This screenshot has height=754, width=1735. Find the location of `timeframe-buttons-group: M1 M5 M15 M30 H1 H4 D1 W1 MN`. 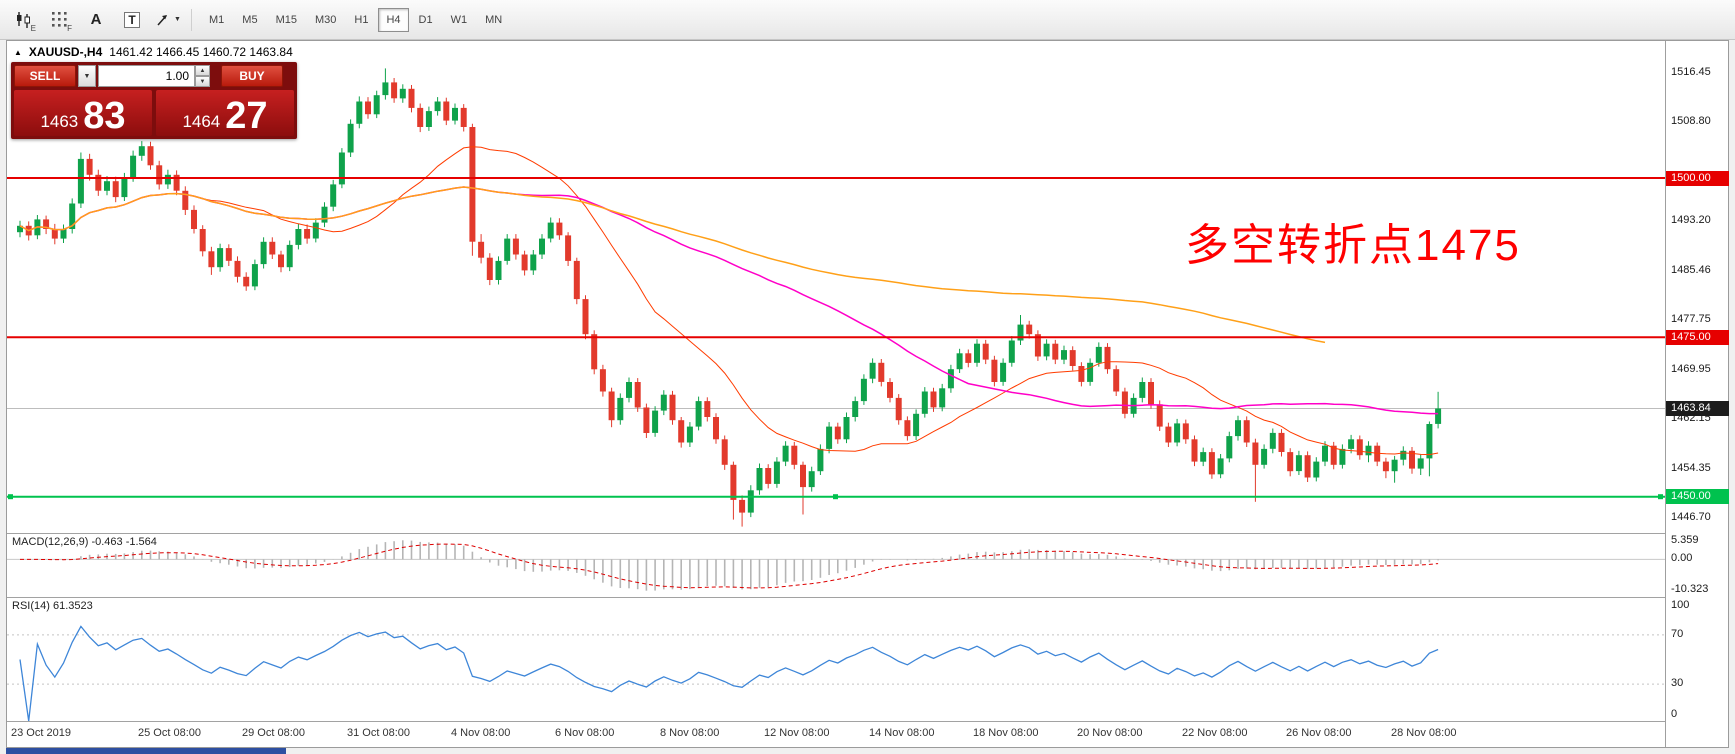

timeframe-buttons-group: M1 M5 M15 M30 H1 H4 D1 W1 MN is located at coordinates (355, 19).